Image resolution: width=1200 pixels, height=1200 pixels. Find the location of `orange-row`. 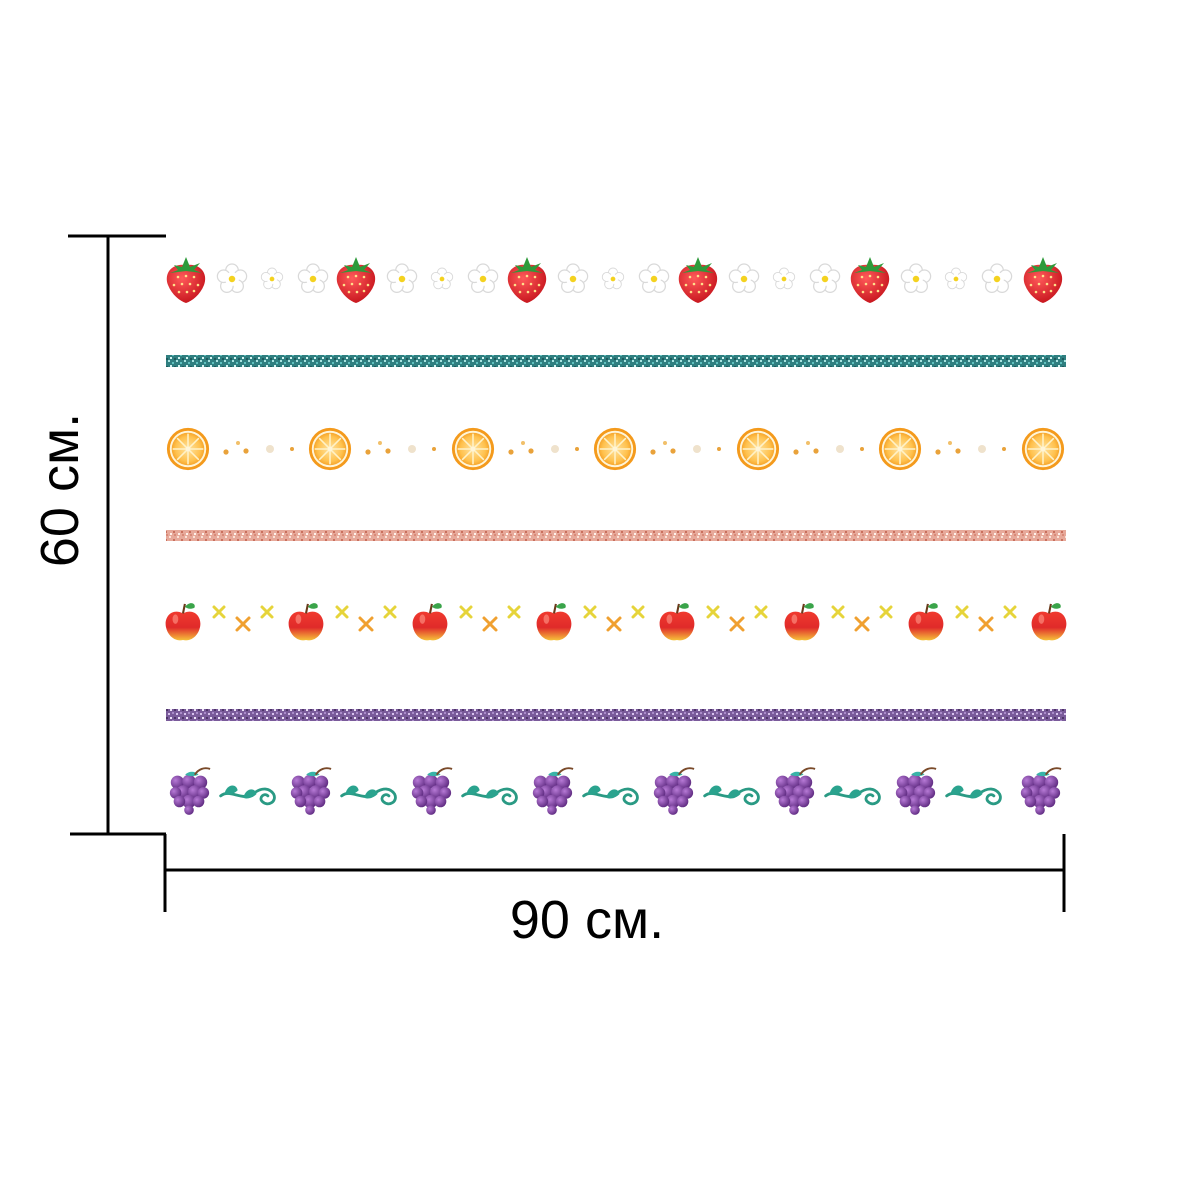

orange-row is located at coordinates (615, 449).